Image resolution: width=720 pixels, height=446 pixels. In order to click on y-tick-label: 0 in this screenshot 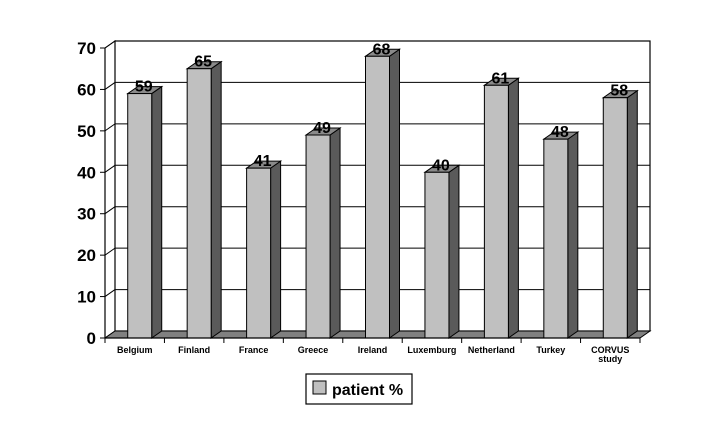, I will do `click(91, 338)`.